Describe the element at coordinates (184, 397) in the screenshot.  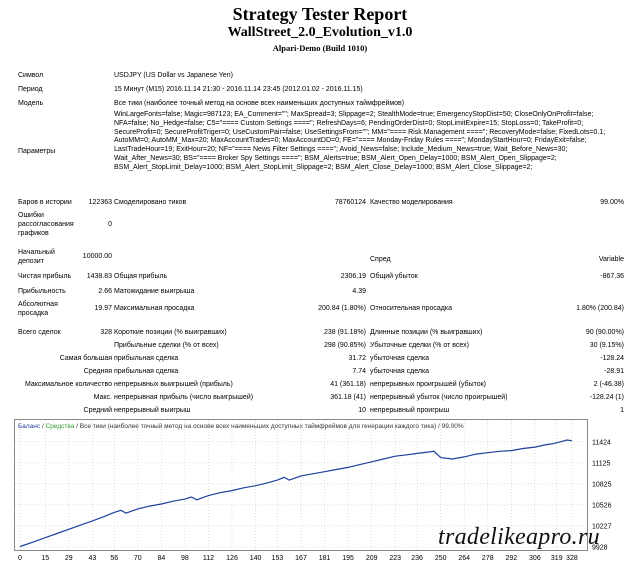
I see `cons-profit-label: непрерывная прибыль (число выигрышей)` at that location.